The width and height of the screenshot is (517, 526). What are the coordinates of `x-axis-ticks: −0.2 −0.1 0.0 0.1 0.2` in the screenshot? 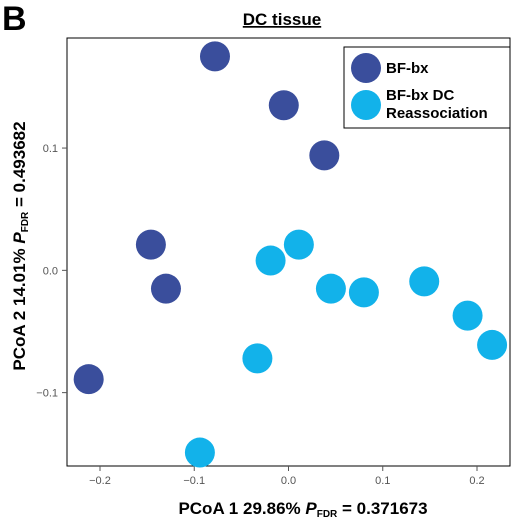 It's located at (287, 476).